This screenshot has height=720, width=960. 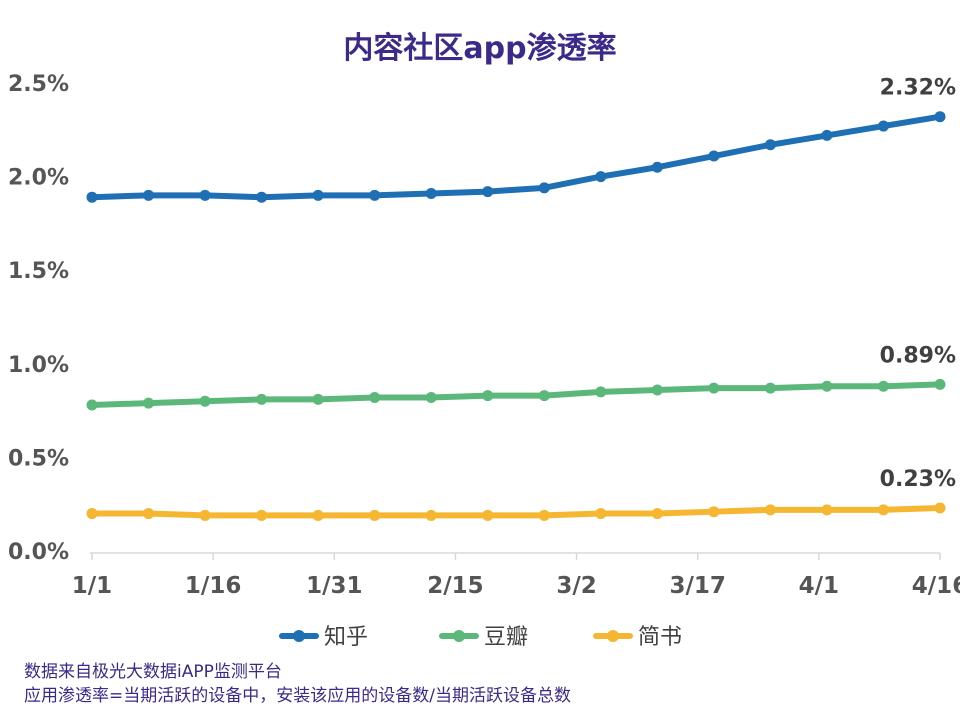 What do you see at coordinates (698, 586) in the screenshot?
I see `x-tick-label: 3/17` at bounding box center [698, 586].